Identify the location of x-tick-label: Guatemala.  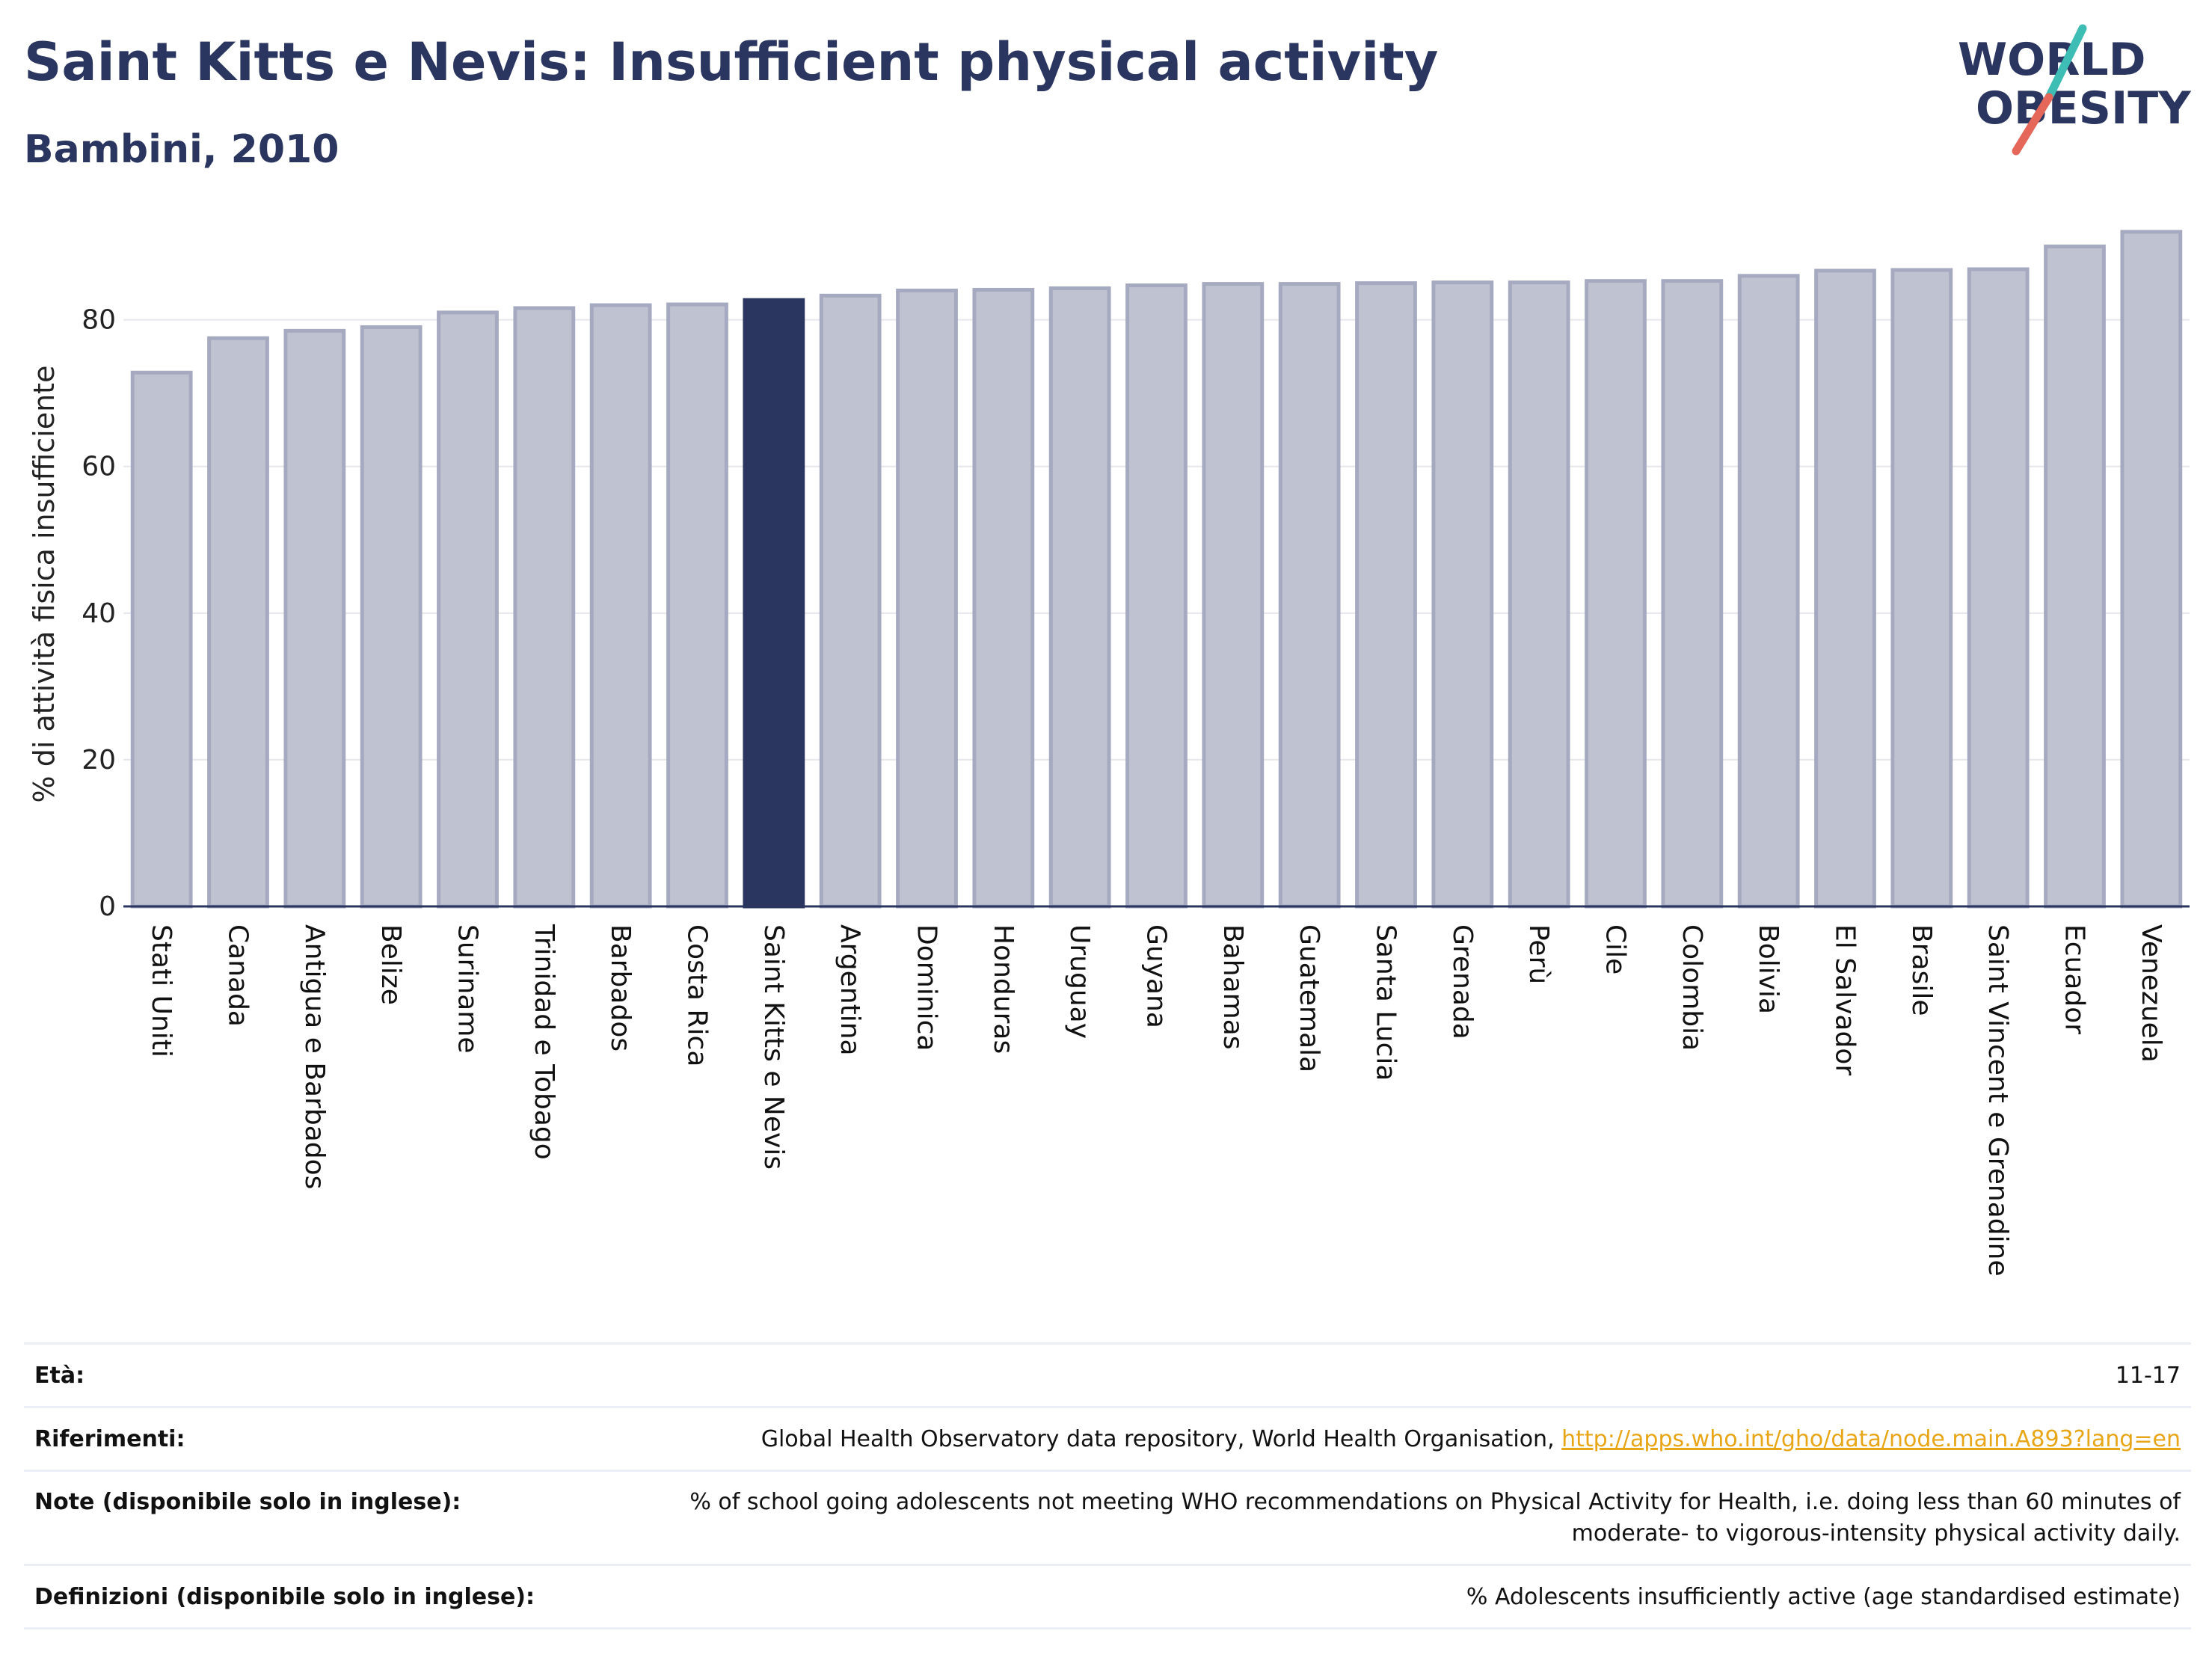
(1309, 998).